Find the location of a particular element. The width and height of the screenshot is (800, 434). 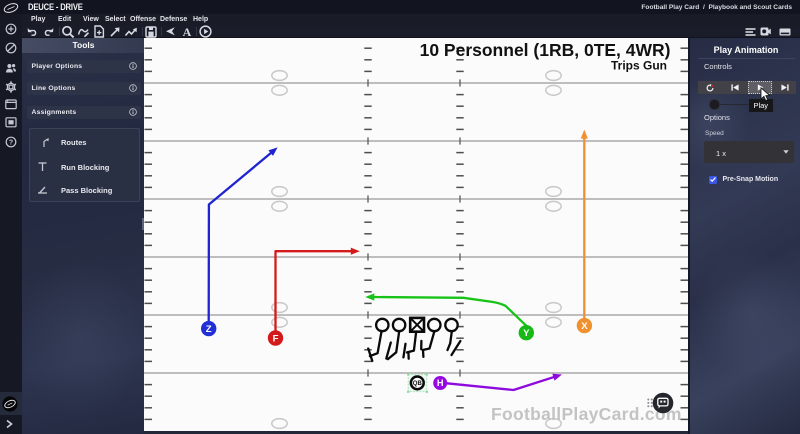

svg-text: 10 Personnel (1RB, 0TE, 4WR) is located at coordinates (545, 50).